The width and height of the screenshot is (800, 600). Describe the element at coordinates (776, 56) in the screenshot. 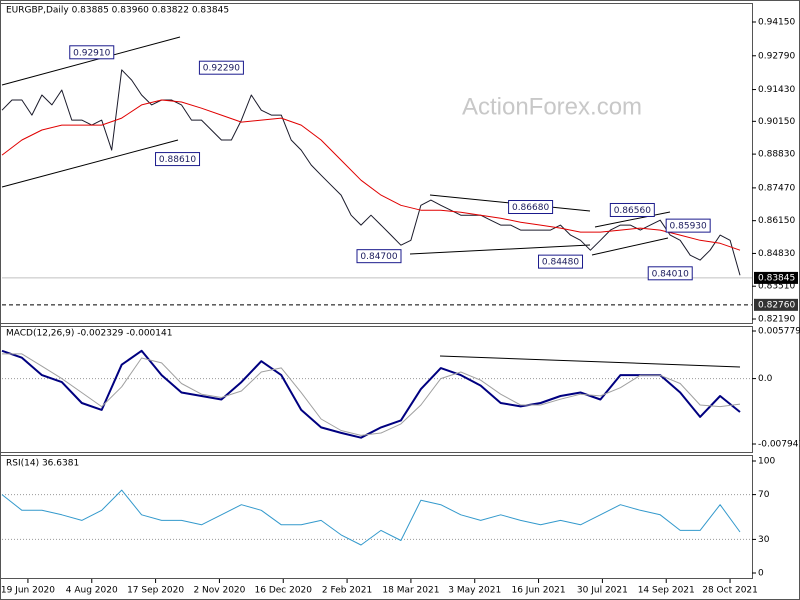

I see `y-tick-label: 0.92790` at that location.